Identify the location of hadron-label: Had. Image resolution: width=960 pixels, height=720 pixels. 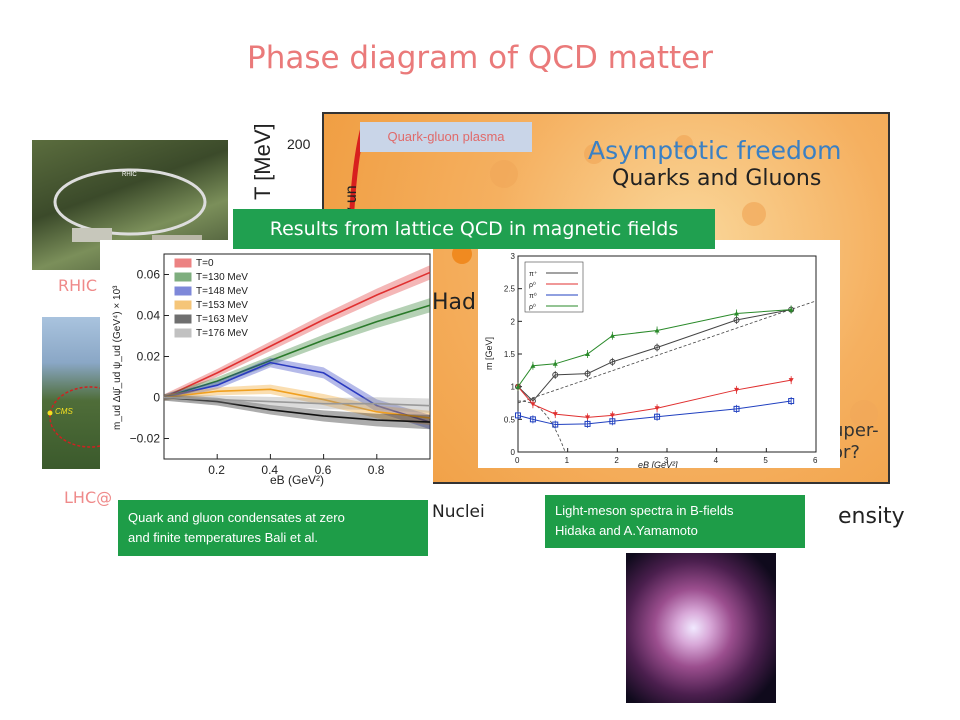
(454, 302).